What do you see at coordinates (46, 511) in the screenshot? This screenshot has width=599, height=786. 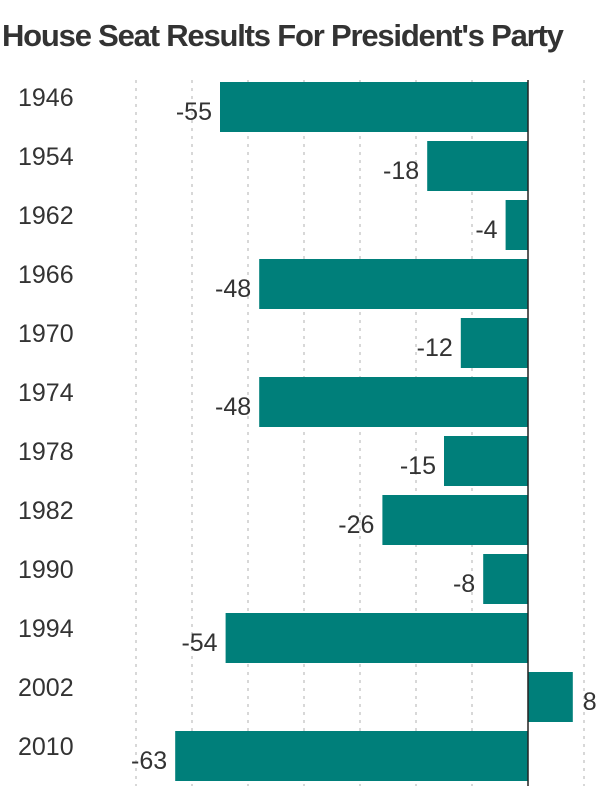 I see `category-label: 1982` at bounding box center [46, 511].